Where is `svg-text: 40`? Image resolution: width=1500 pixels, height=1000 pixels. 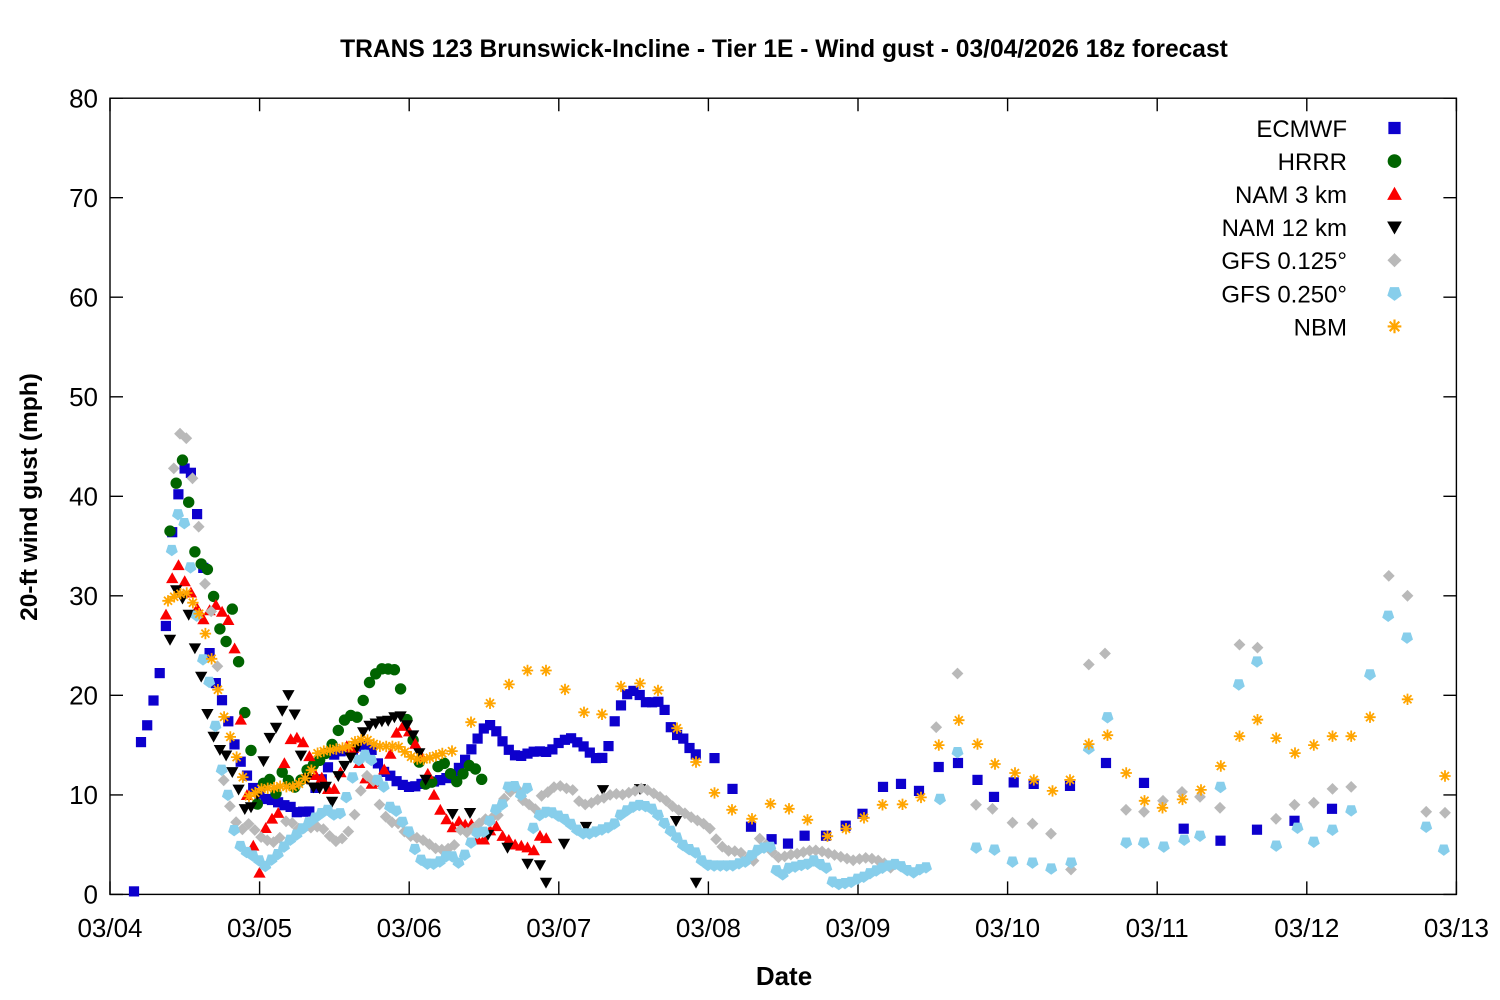 svg-text: 40 is located at coordinates (83, 497).